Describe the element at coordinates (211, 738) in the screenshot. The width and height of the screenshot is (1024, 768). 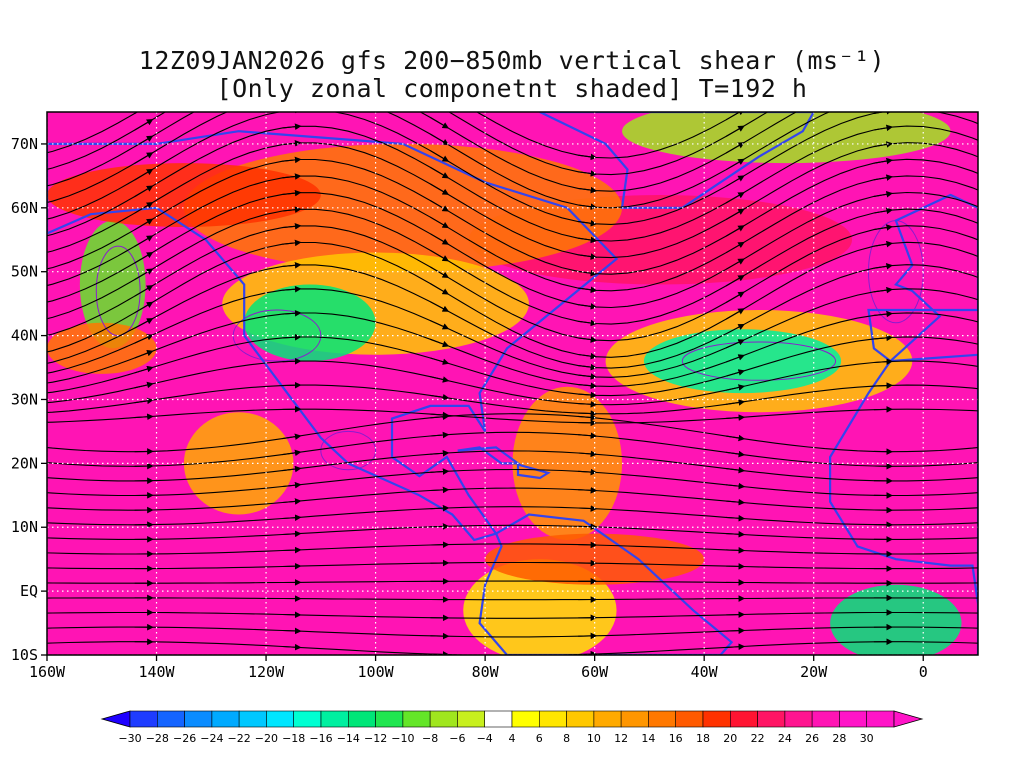
I see `colorbar-label: −24` at that location.